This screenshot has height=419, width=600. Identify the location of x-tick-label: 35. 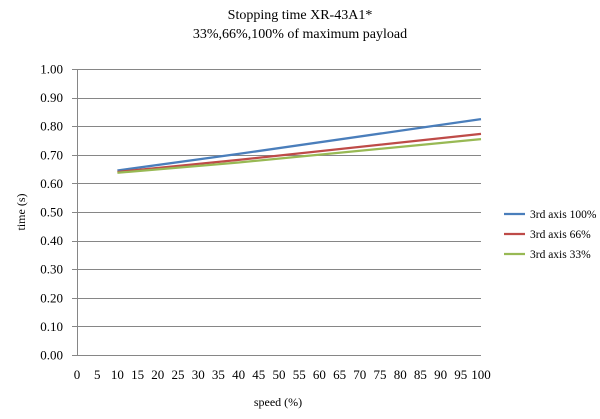
(218, 374).